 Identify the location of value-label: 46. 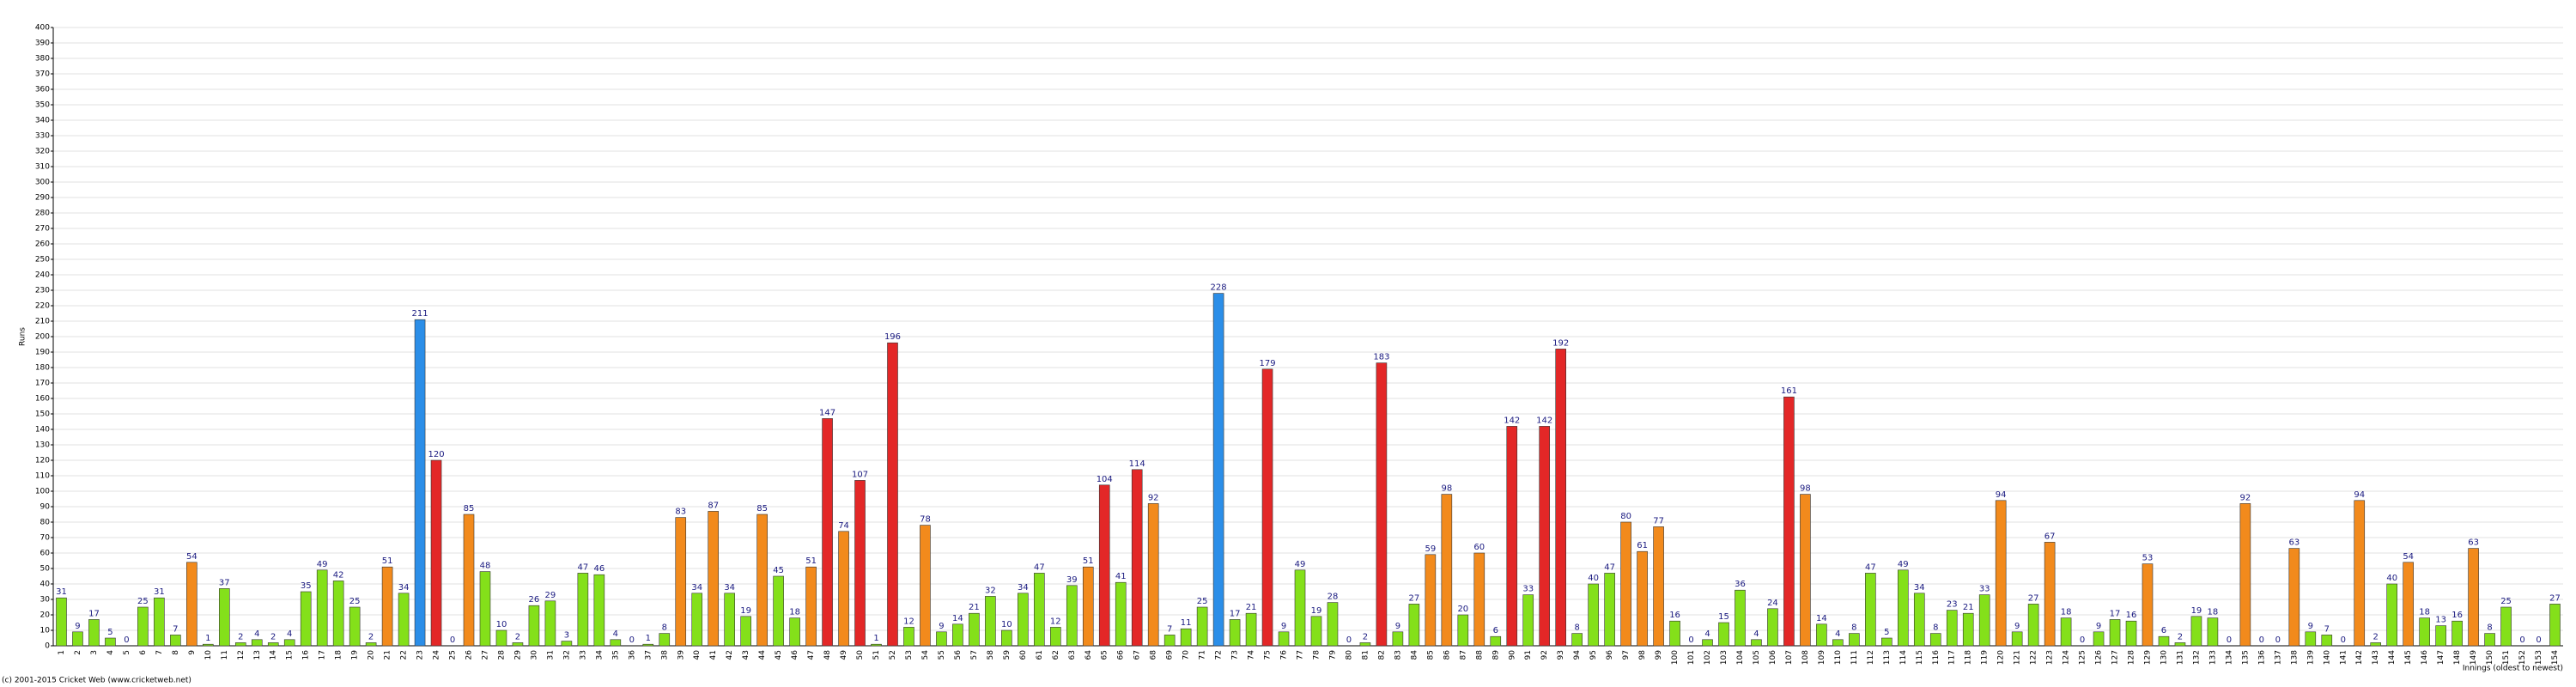
(599, 569).